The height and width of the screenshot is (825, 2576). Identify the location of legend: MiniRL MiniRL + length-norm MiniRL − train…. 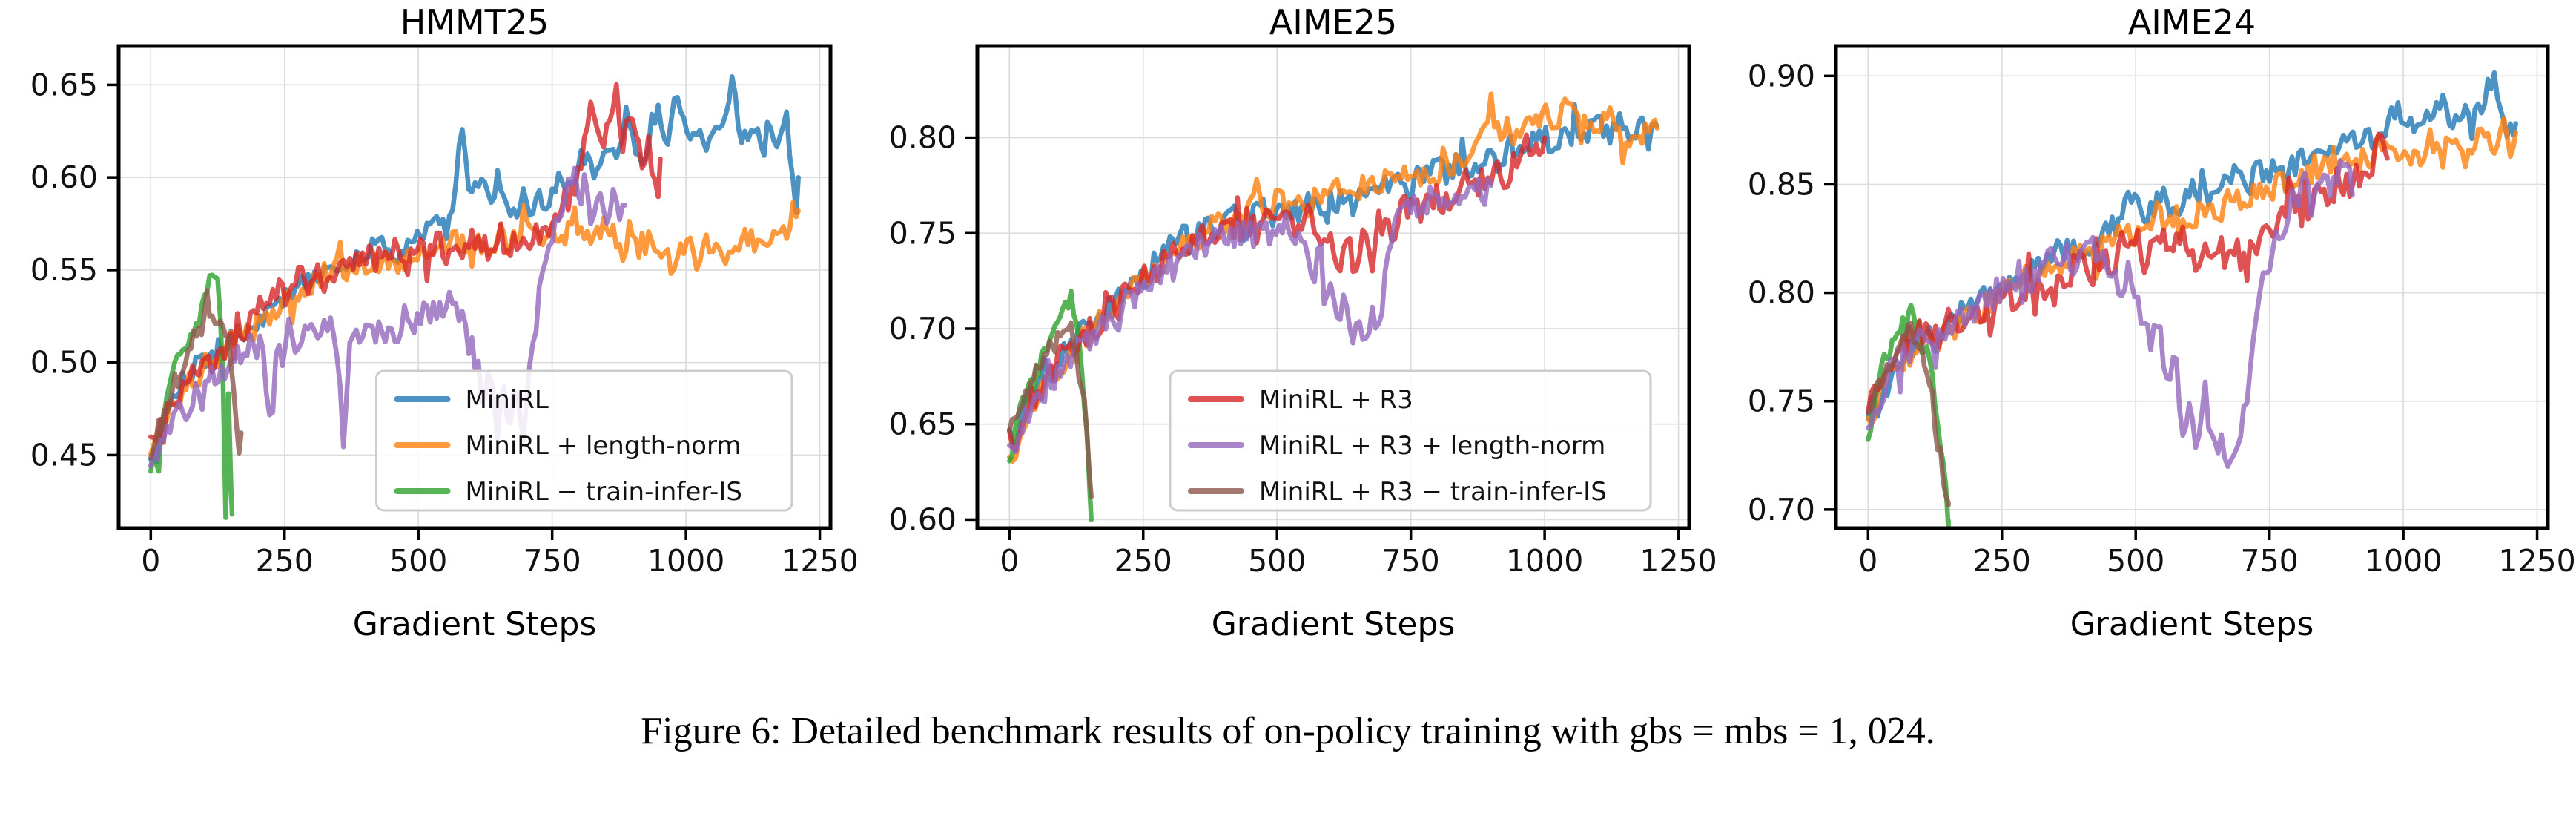
(584, 441).